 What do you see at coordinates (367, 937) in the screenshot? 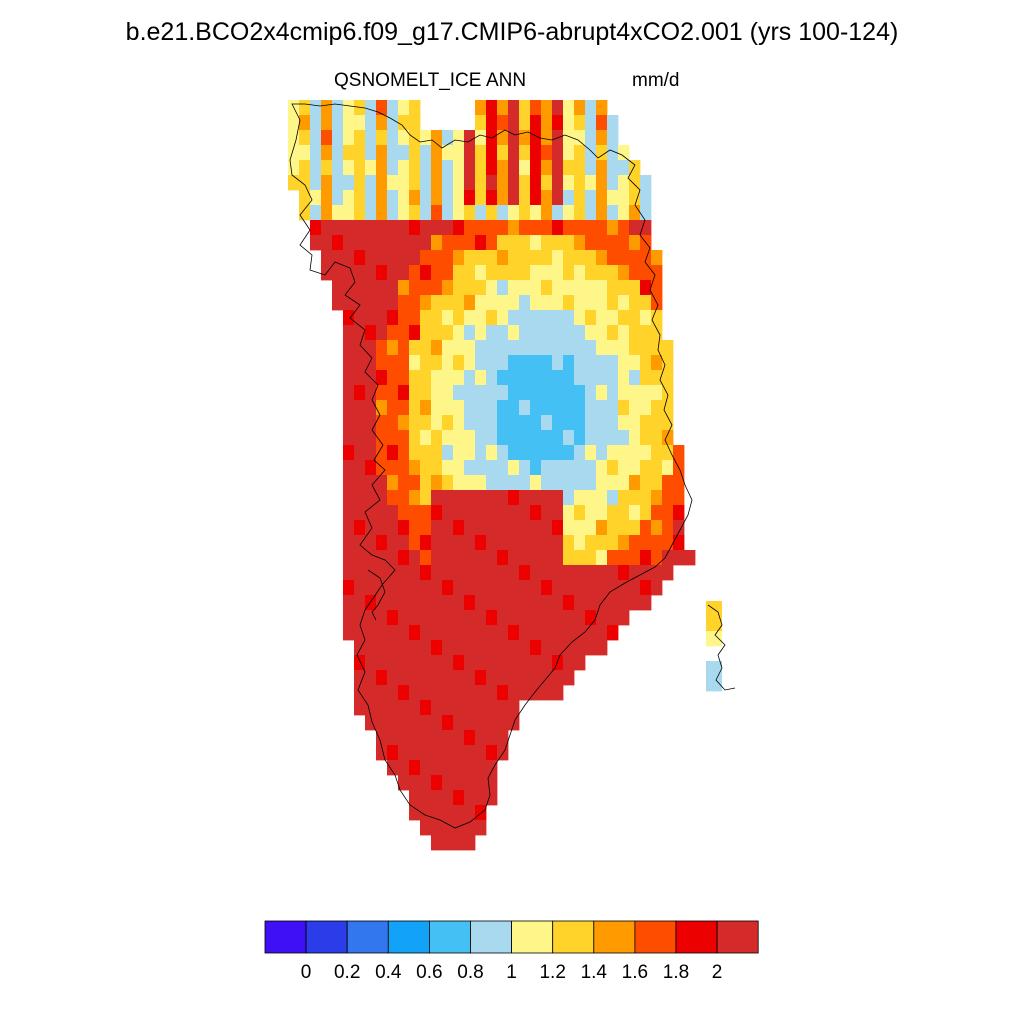
I see `colorbar-swatch` at bounding box center [367, 937].